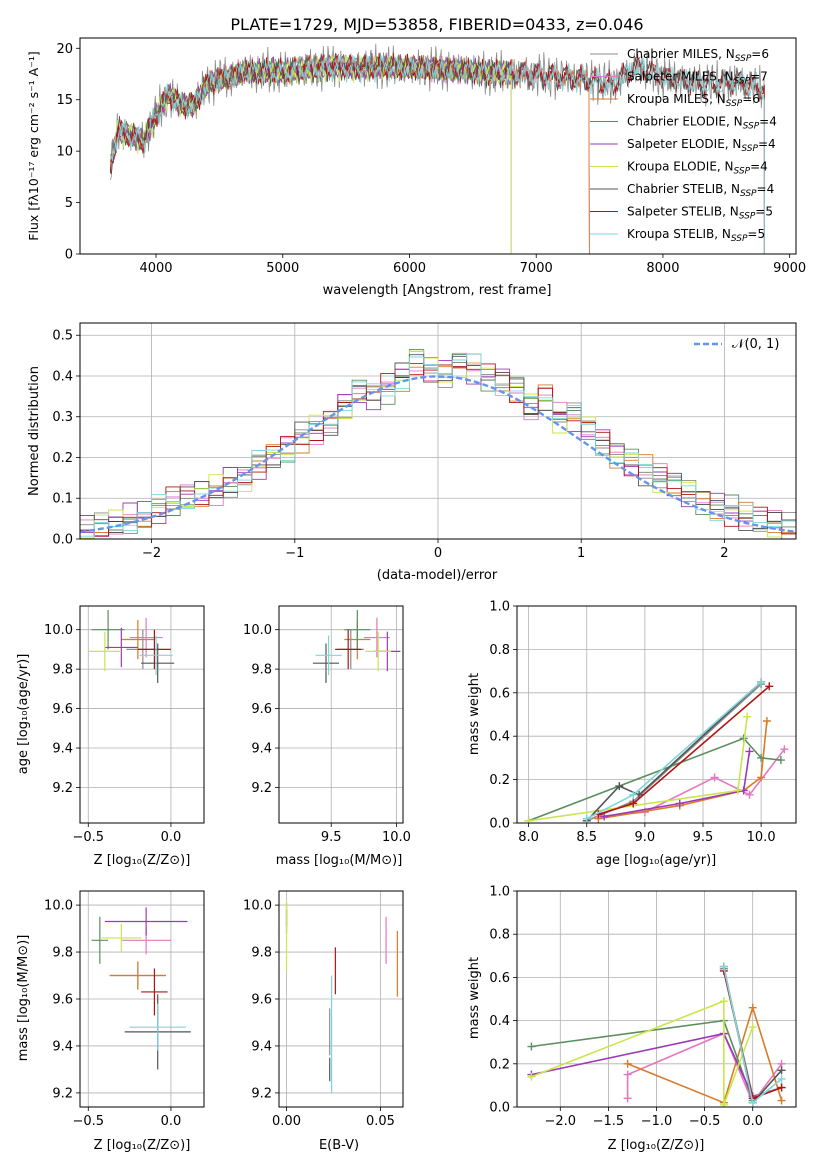  I want to click on x-tick-label: −2.0, so click(561, 1121).